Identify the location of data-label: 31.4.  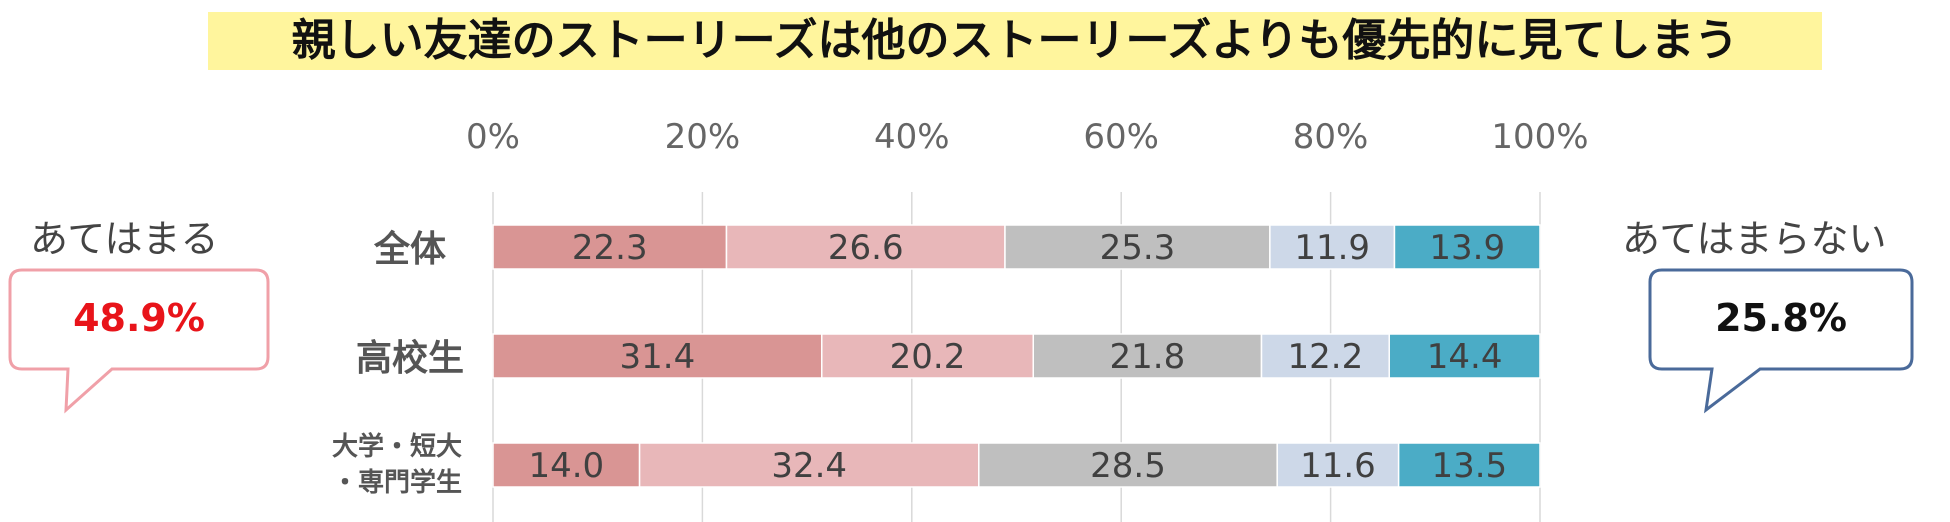
(658, 357).